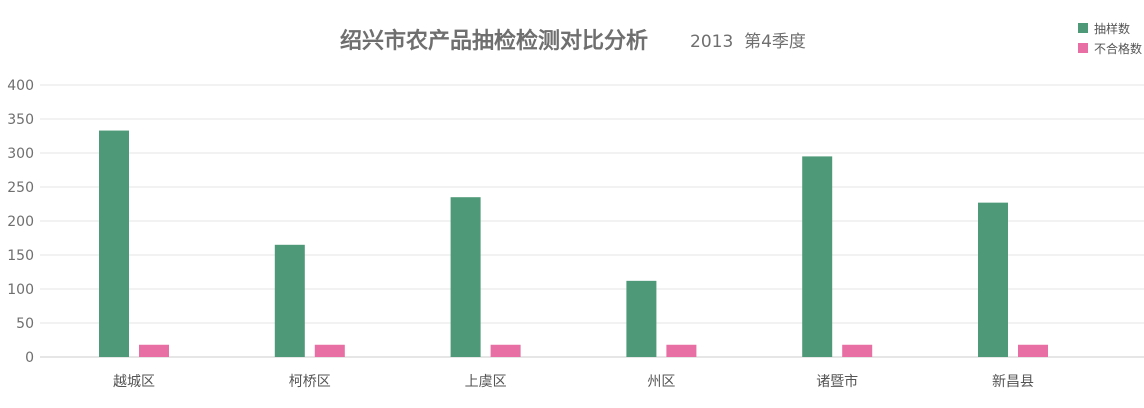 Image resolution: width=1144 pixels, height=408 pixels. I want to click on legend: 抽样数 不合格数, so click(1110, 38).